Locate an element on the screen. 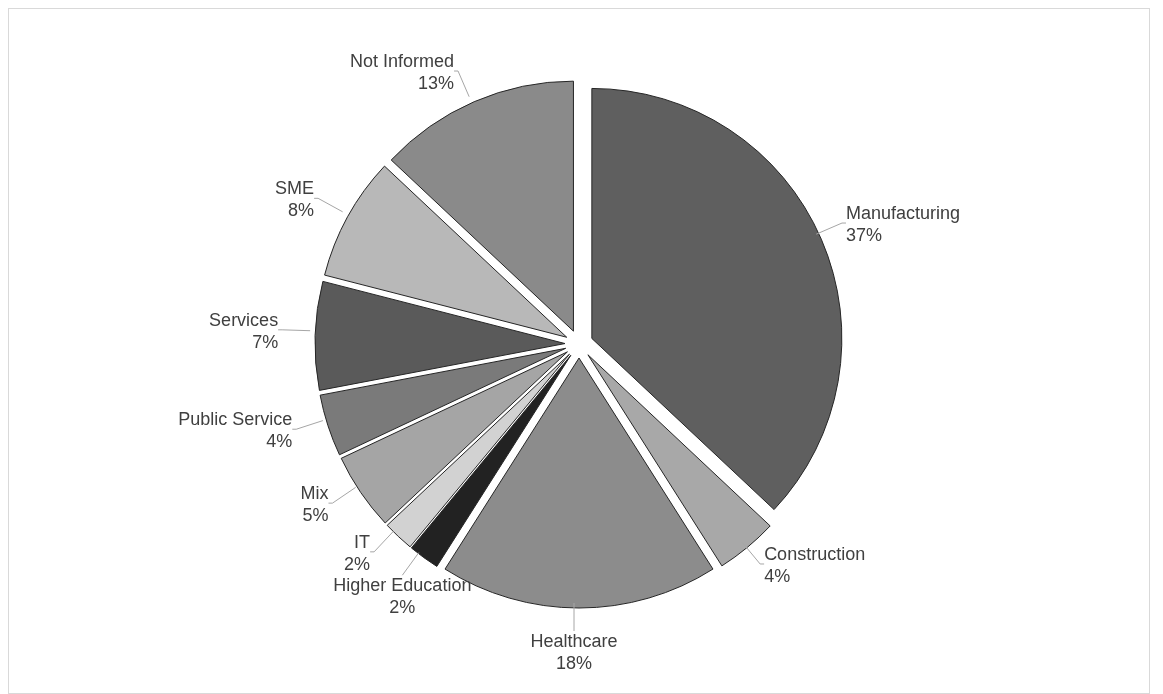 The height and width of the screenshot is (694, 1163). slice-label: Healthcare is located at coordinates (574, 641).